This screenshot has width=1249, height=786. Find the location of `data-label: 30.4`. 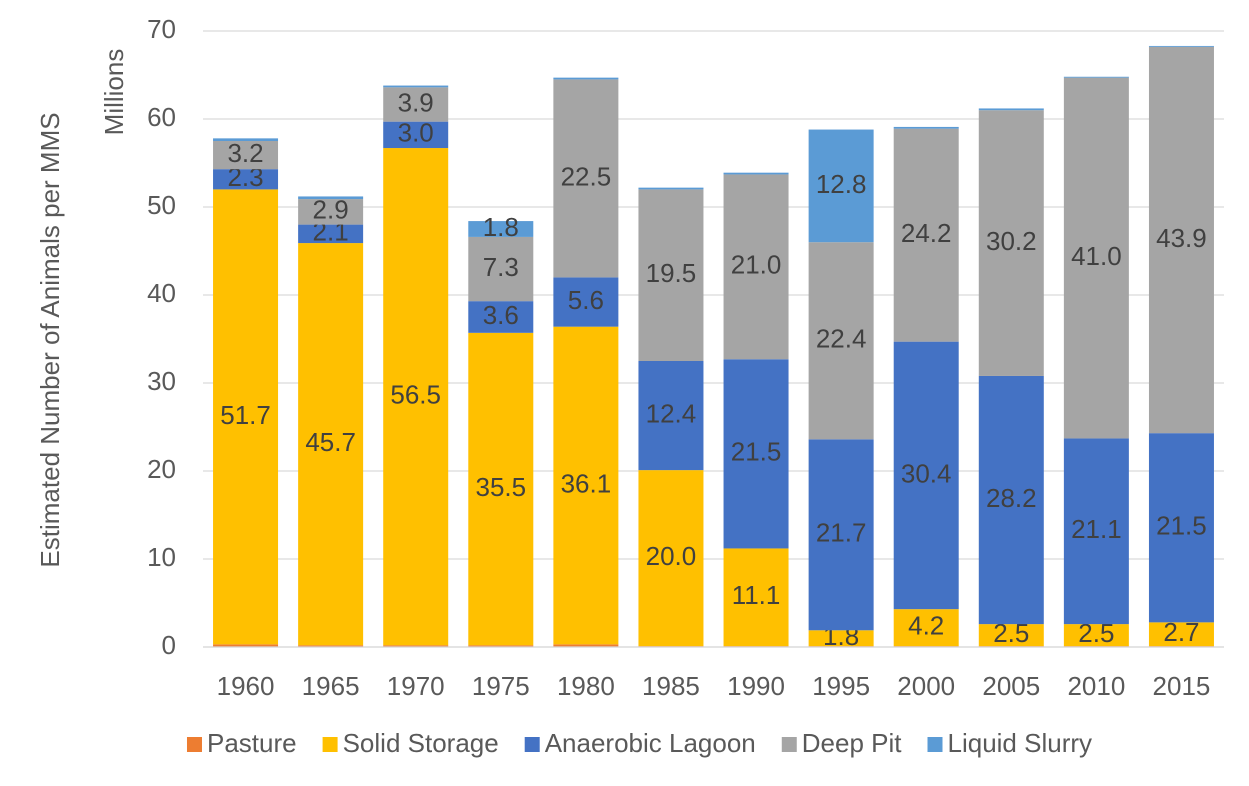

data-label: 30.4 is located at coordinates (926, 473).